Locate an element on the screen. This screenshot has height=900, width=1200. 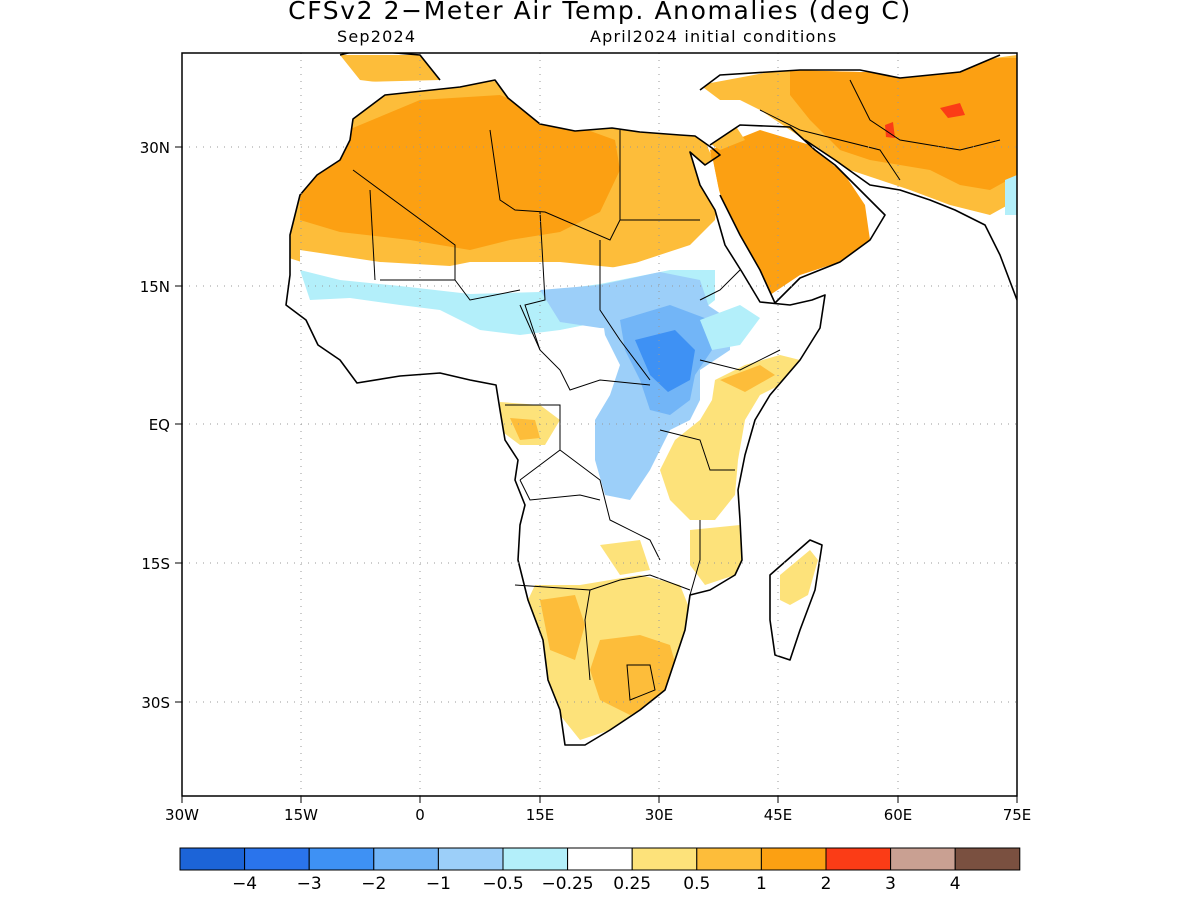
lat-label-30s: 30S is located at coordinates (155, 703).